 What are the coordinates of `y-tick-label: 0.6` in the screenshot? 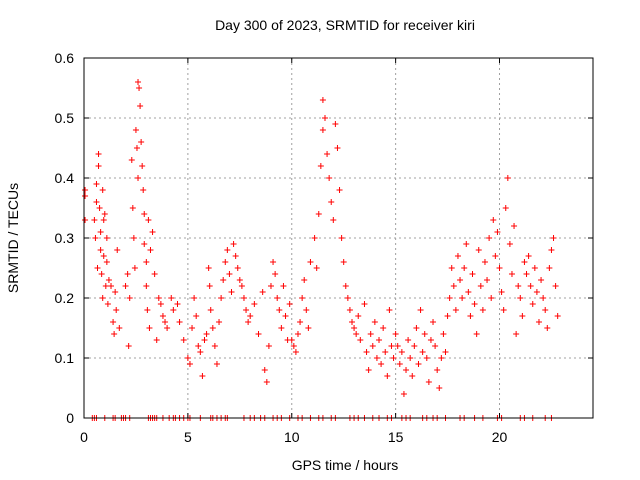 It's located at (65, 58).